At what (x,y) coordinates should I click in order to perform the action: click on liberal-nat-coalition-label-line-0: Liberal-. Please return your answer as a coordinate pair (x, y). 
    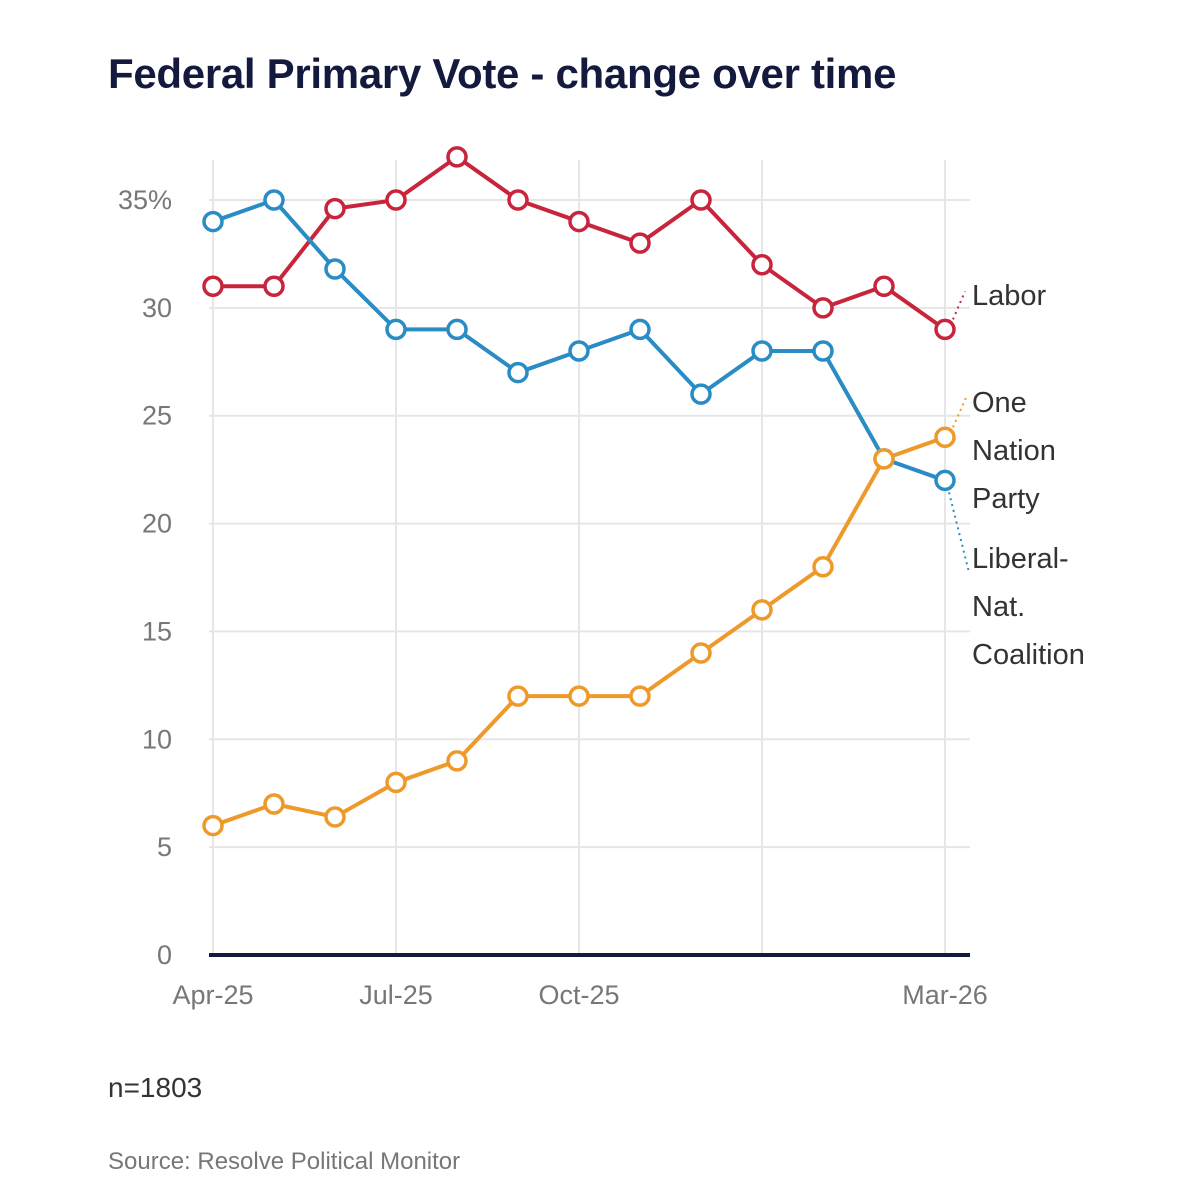
    Looking at the image, I should click on (1020, 559).